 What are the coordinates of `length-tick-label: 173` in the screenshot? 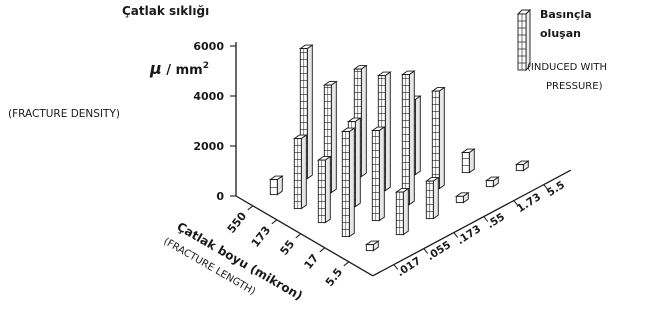 It's located at (261, 237).